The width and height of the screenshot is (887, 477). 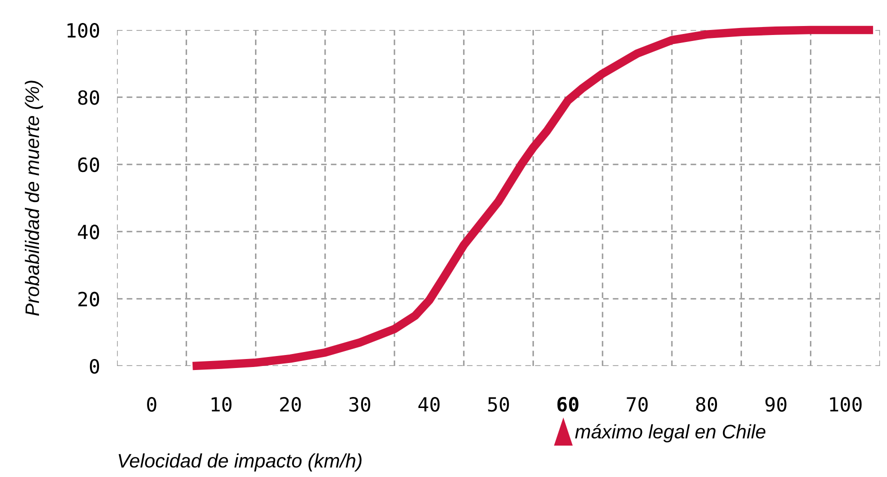 What do you see at coordinates (89, 299) in the screenshot?
I see `y-tick-label: 20` at bounding box center [89, 299].